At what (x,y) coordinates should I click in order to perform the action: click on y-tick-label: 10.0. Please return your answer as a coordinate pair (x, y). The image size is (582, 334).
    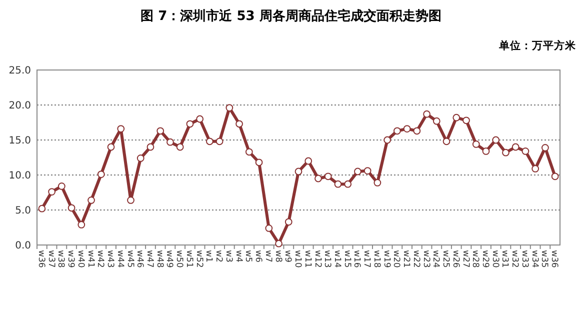
    Looking at the image, I should click on (19, 176).